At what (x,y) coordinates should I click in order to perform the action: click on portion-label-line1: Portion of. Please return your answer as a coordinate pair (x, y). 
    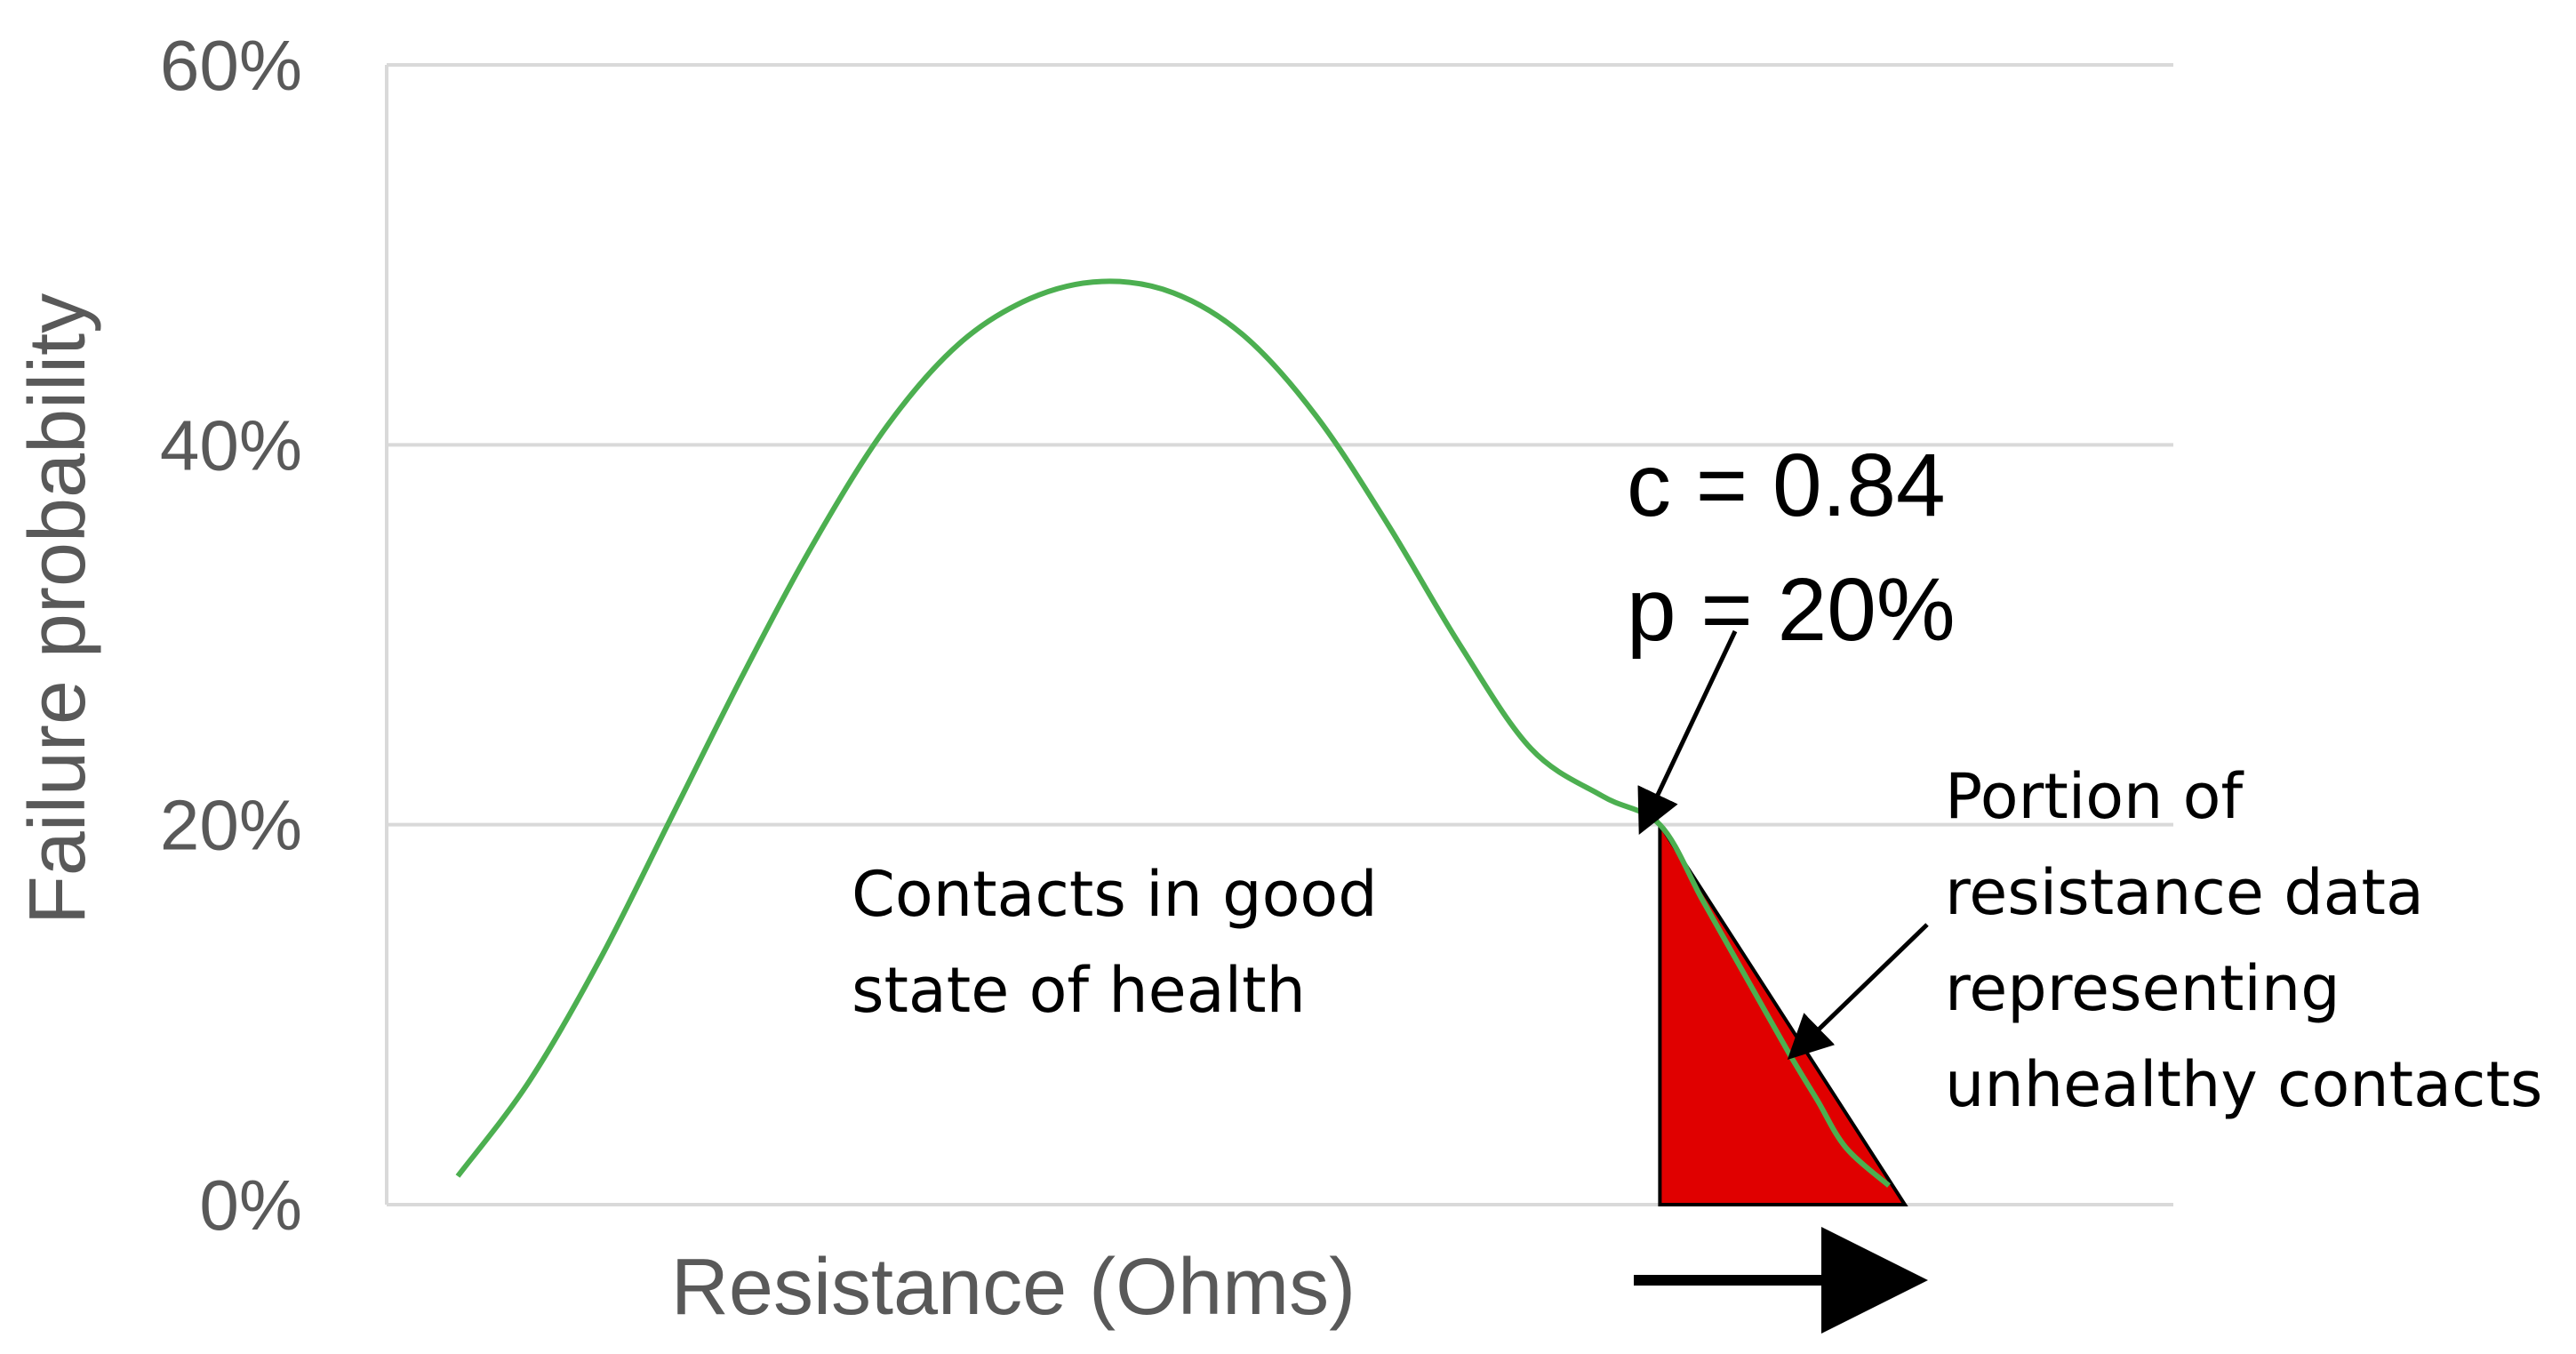
    Looking at the image, I should click on (2094, 796).